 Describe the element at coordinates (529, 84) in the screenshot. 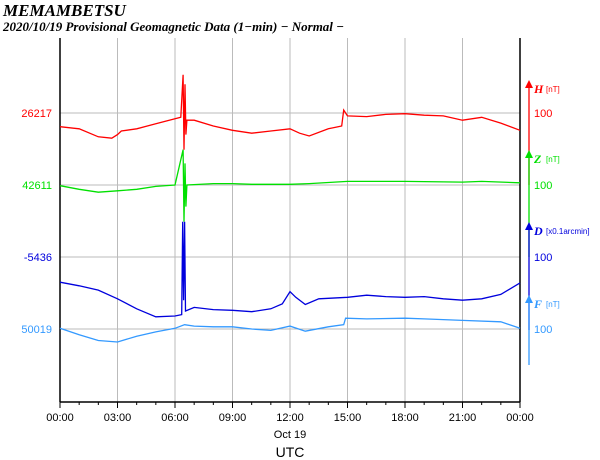

I see `arrow-head-icon-h` at that location.